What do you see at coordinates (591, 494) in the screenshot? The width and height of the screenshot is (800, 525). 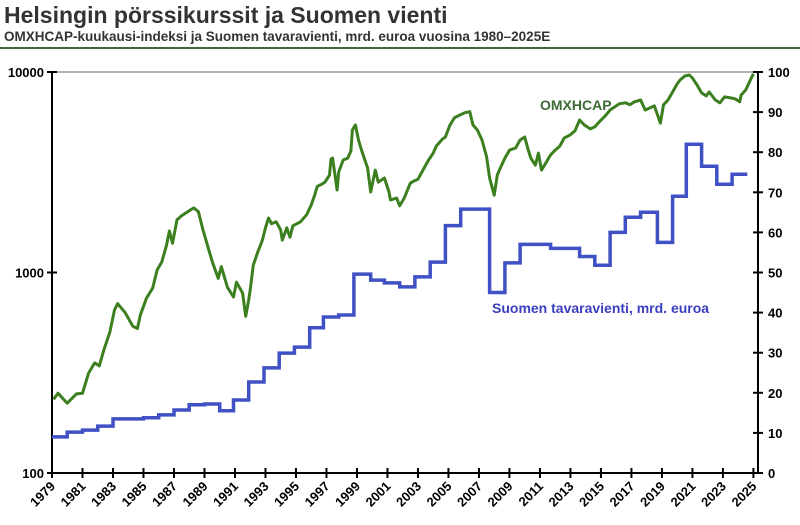 I see `x-tick-label: 2015` at bounding box center [591, 494].